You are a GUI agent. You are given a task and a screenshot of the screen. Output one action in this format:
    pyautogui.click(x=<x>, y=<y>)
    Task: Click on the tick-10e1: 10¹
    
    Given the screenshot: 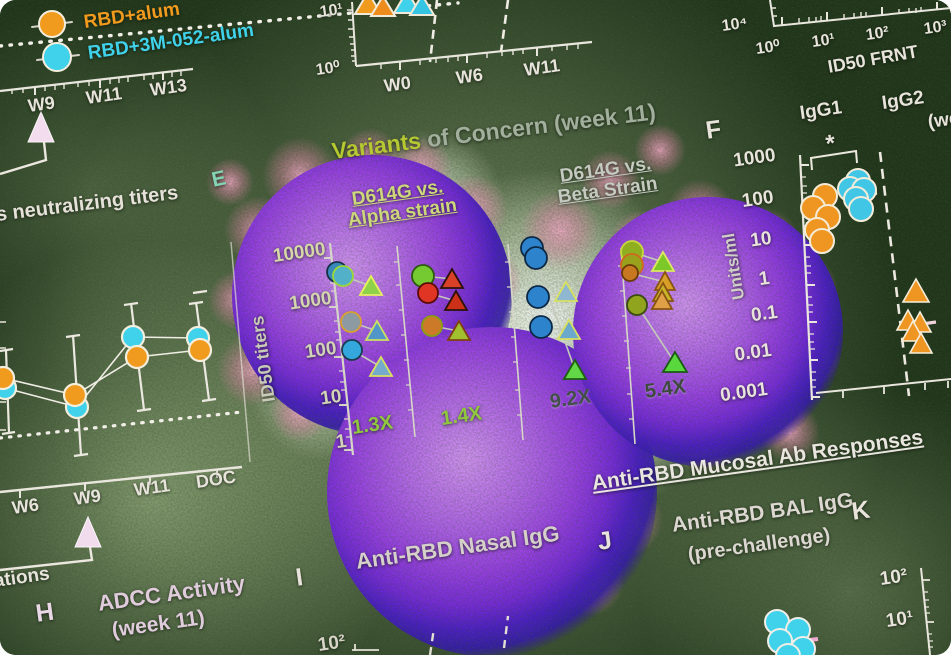 What is the action you would take?
    pyautogui.click(x=331, y=10)
    